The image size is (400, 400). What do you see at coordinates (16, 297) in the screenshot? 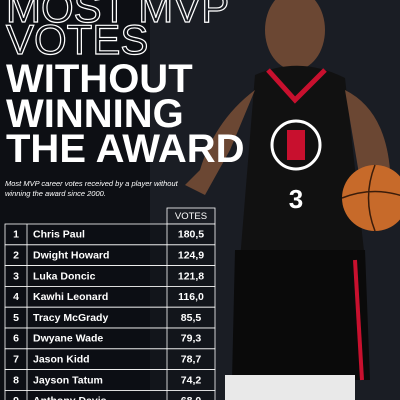
I see `rank: 4` at bounding box center [16, 297].